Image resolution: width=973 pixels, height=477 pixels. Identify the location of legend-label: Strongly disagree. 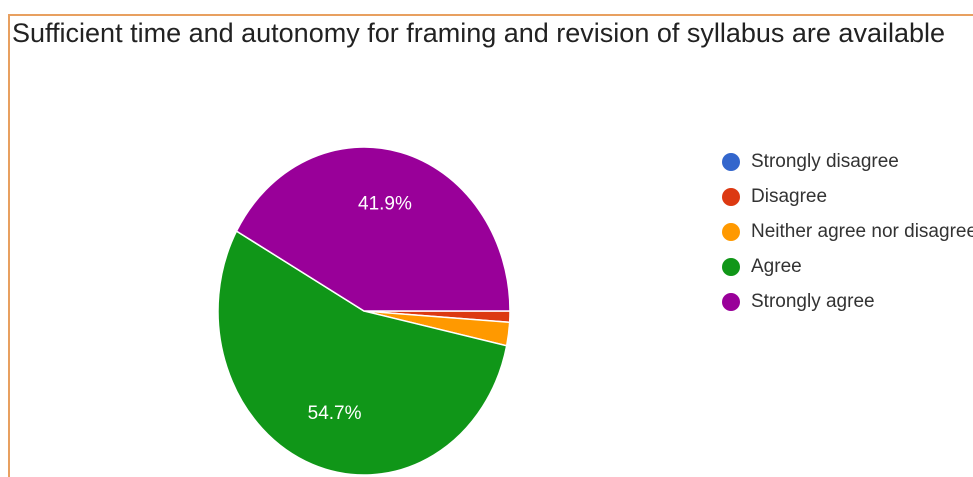
(825, 161).